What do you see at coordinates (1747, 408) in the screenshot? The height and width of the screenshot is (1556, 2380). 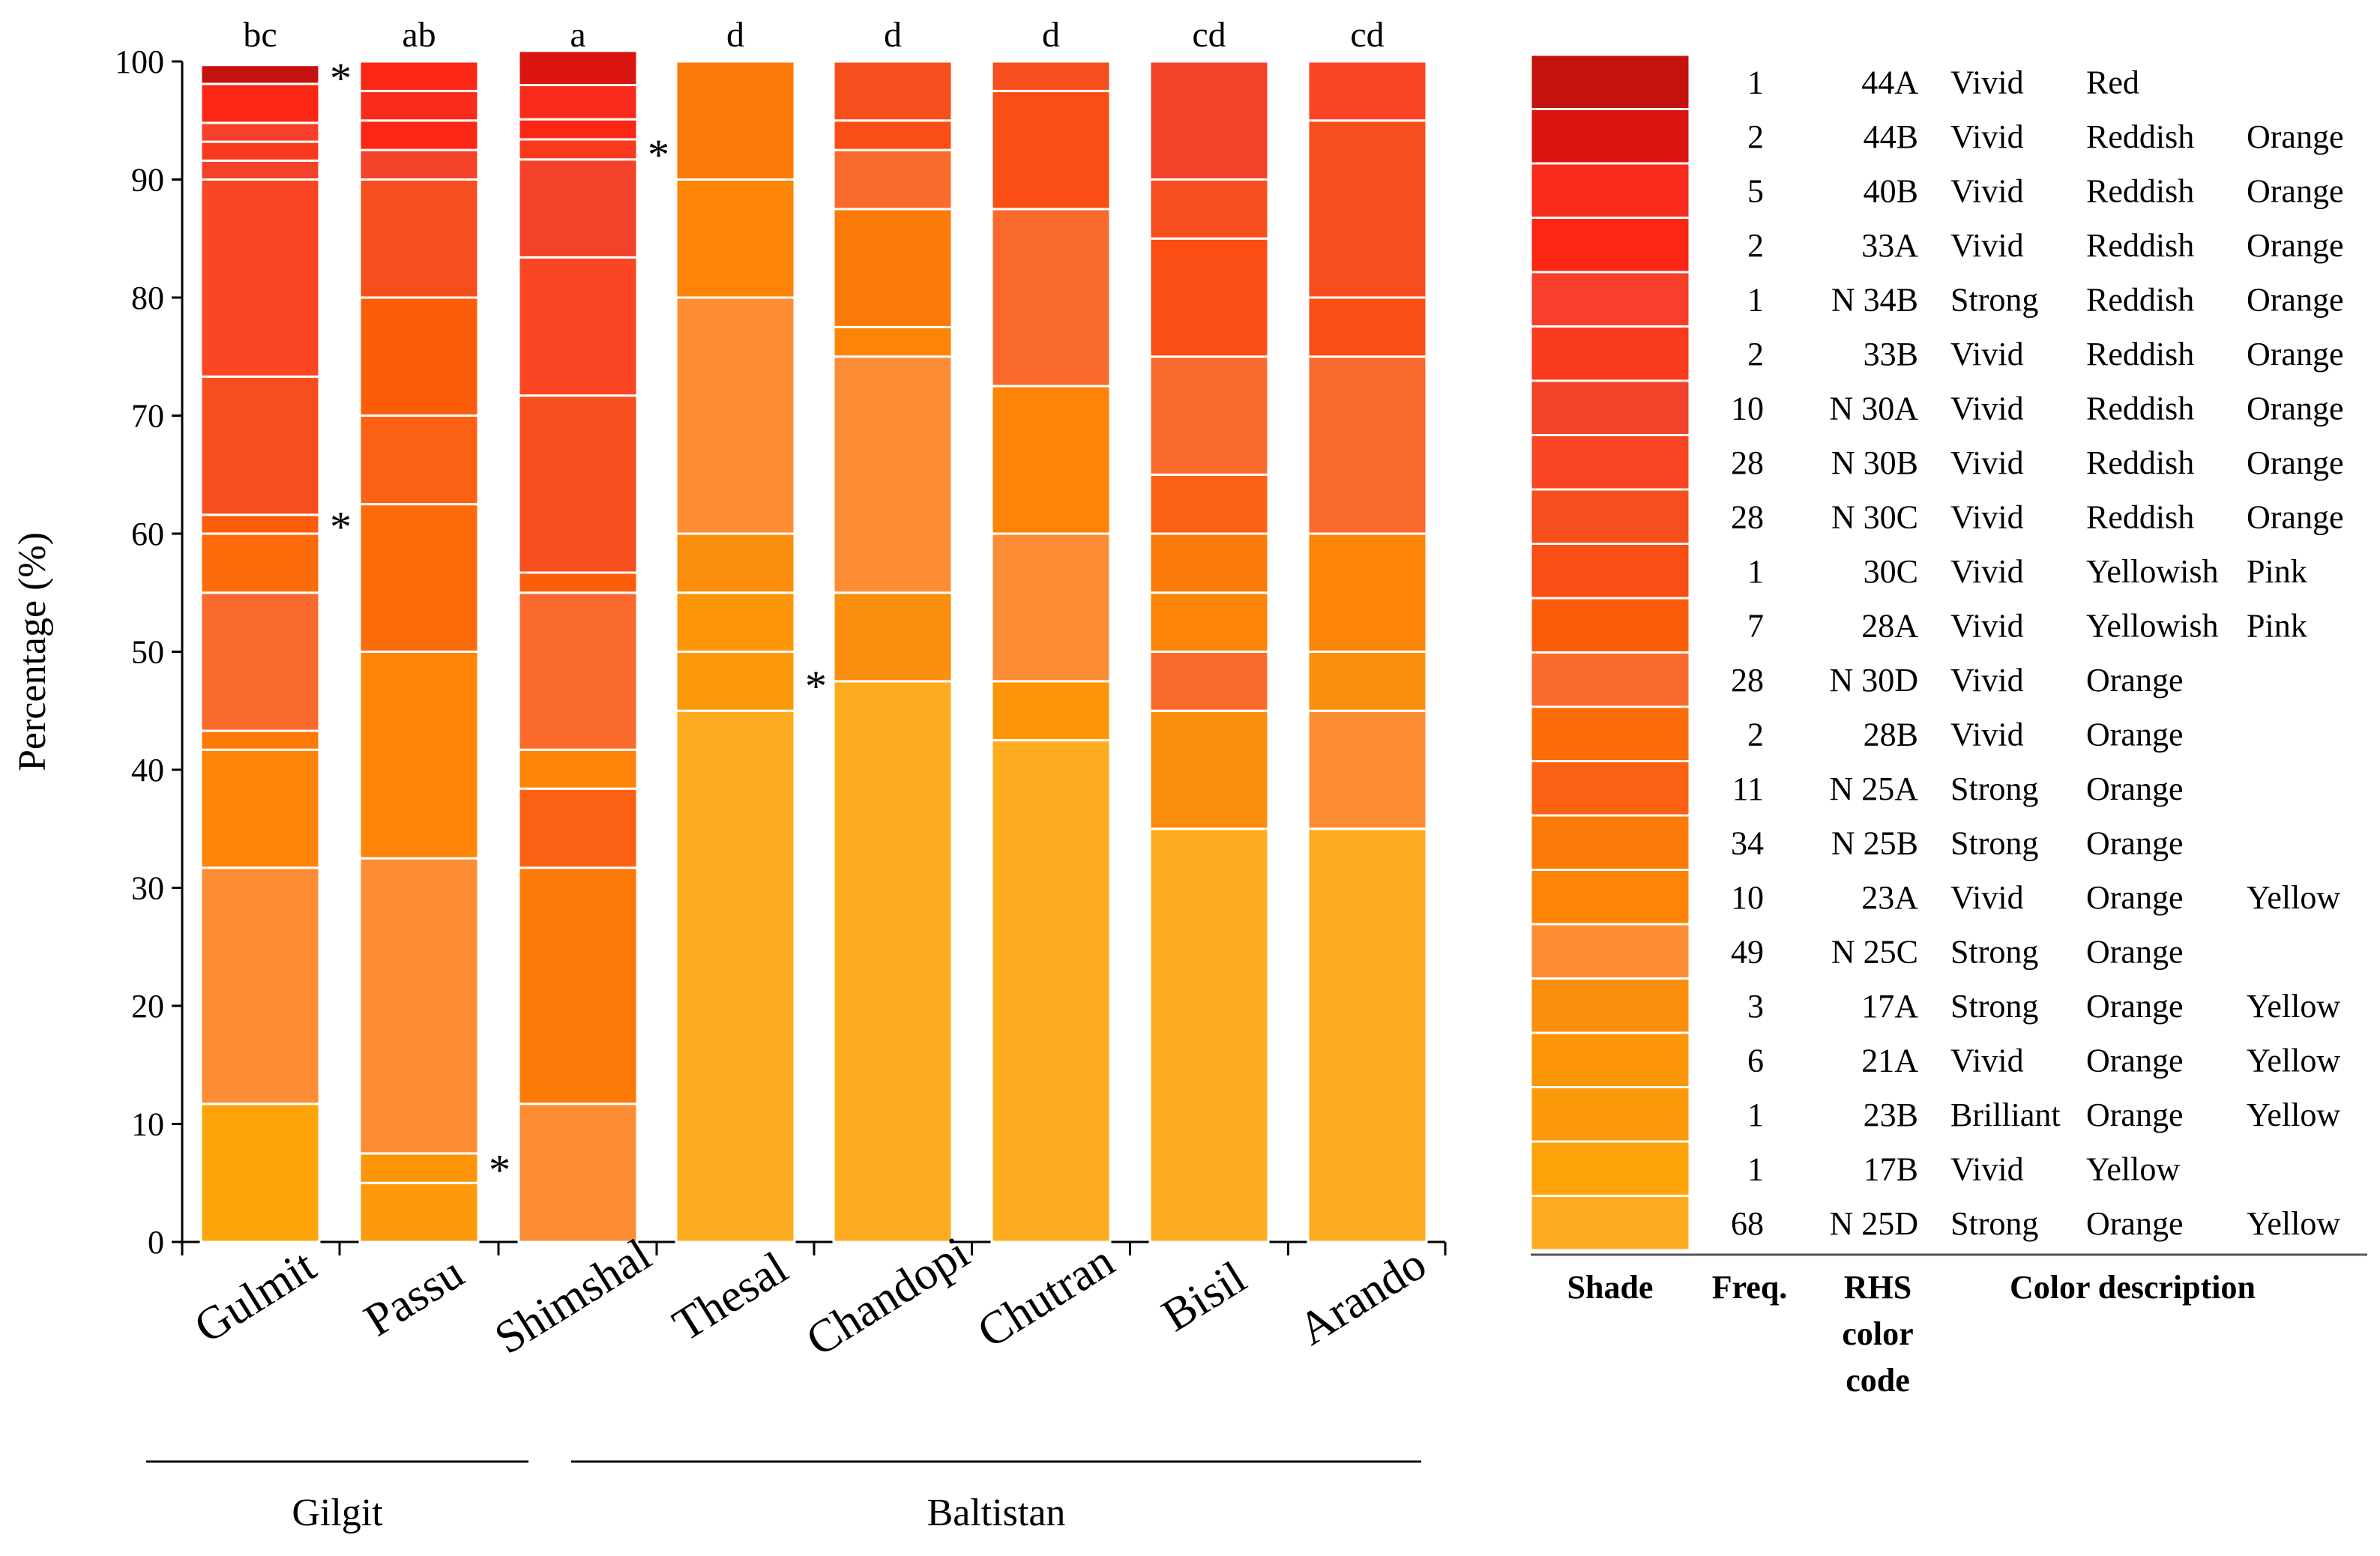 I see `legend-frequency: 10` at bounding box center [1747, 408].